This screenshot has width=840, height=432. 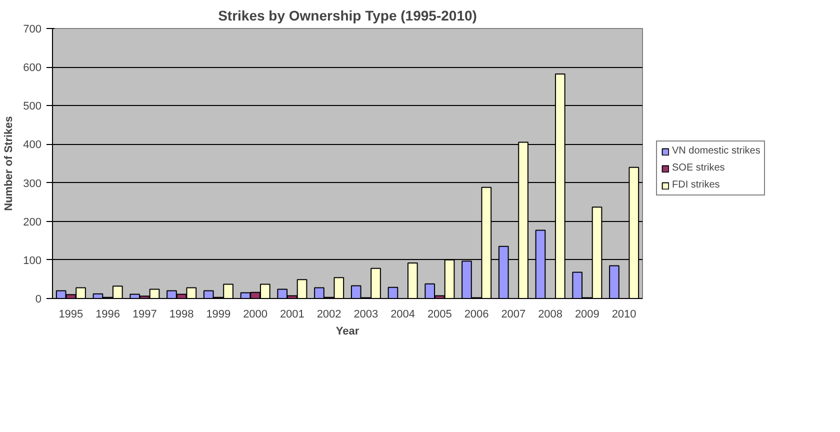 What do you see at coordinates (32, 30) in the screenshot?
I see `y-tick-label: 700` at bounding box center [32, 30].